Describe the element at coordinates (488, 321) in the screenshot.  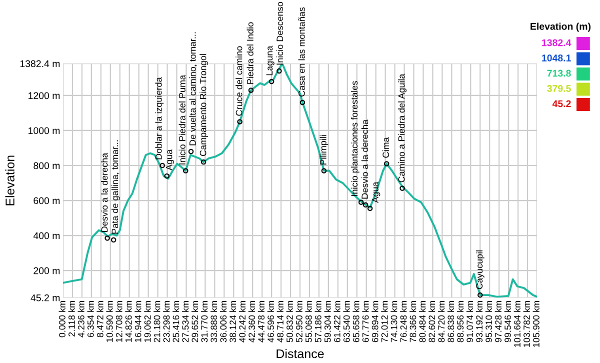
I see `x-tick-label: 95.310 km` at that location.